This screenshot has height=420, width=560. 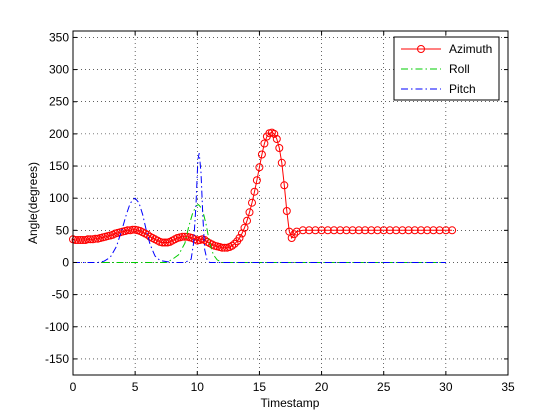 What do you see at coordinates (260, 387) in the screenshot?
I see `x-tick-label: 15` at bounding box center [260, 387].